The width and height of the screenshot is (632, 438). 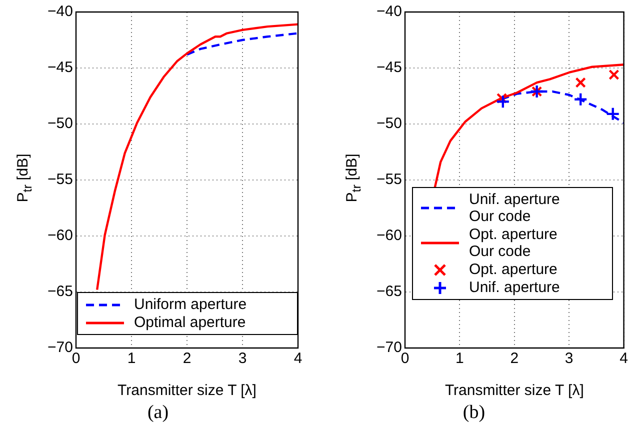 I want to click on legend-label: Unif. aperture Our code, so click(x=514, y=208).